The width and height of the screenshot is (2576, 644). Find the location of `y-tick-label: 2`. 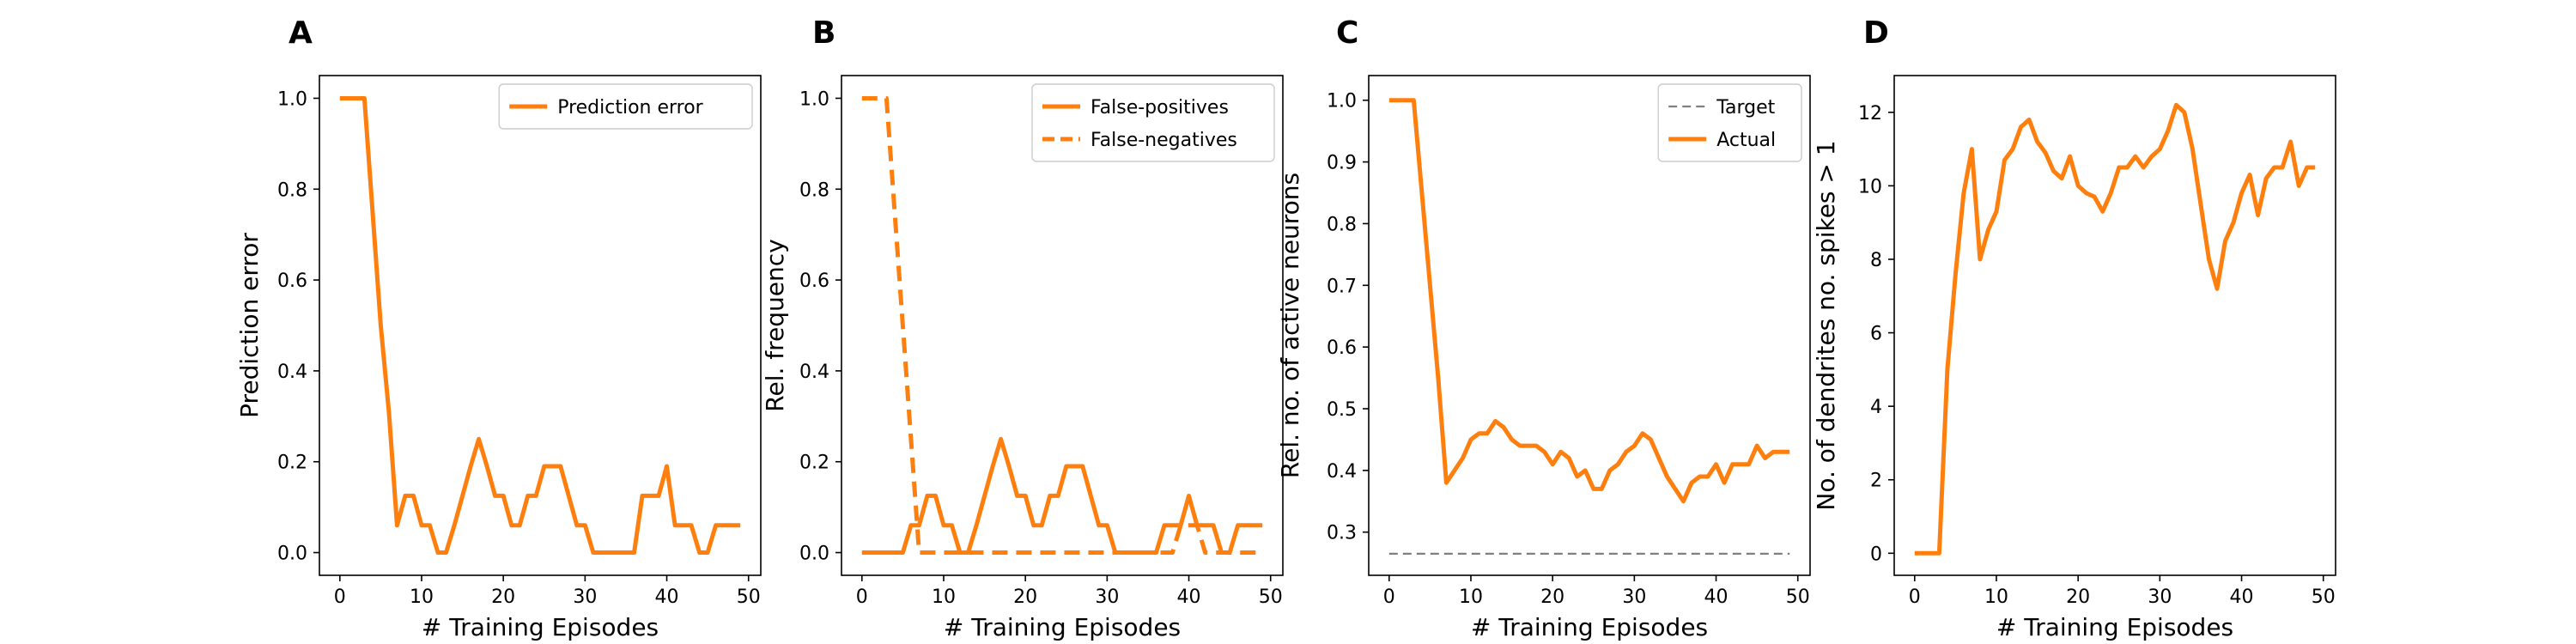

y-tick-label: 2 is located at coordinates (1876, 481).